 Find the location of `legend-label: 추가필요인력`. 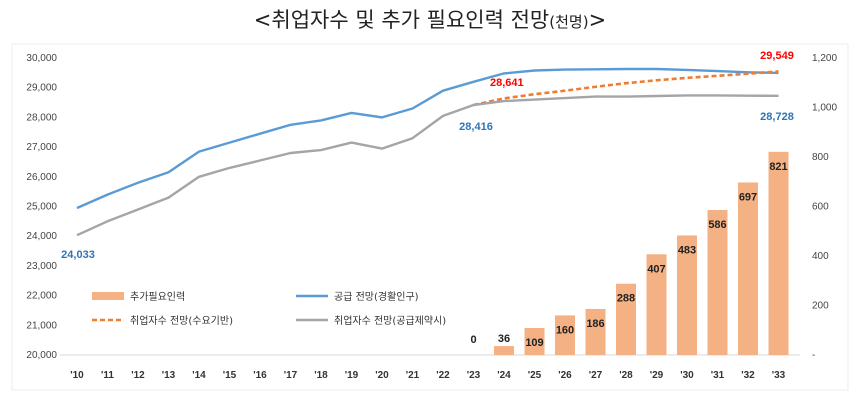

legend-label: 추가필요인력 is located at coordinates (157, 297).